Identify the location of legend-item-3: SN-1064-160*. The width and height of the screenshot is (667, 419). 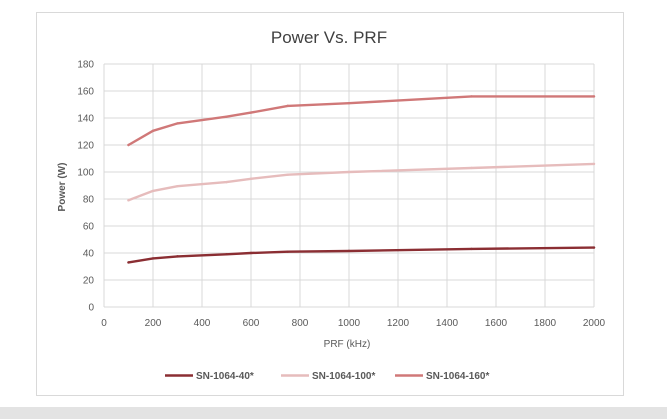
(442, 376).